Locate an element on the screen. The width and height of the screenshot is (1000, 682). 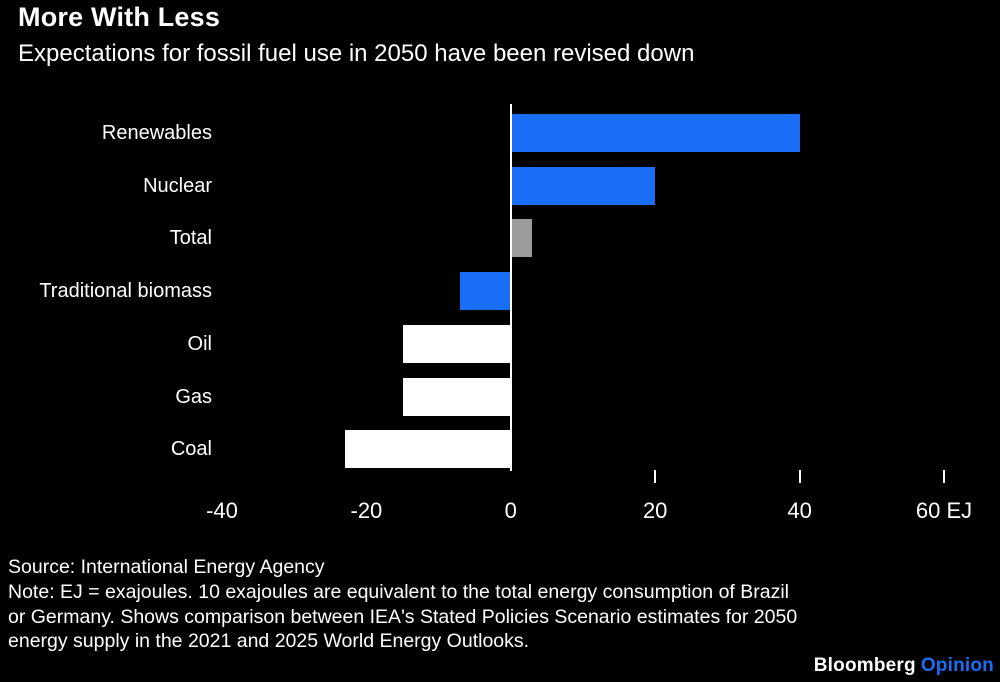
category-label: Coal is located at coordinates (191, 449).